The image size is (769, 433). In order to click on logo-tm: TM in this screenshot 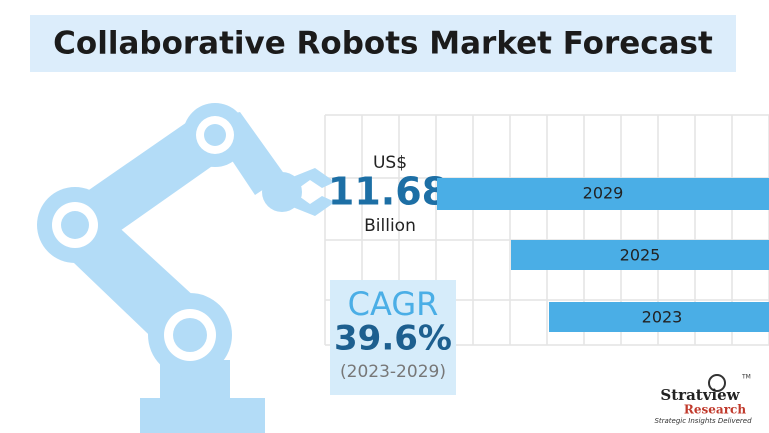, I will do `click(746, 377)`.